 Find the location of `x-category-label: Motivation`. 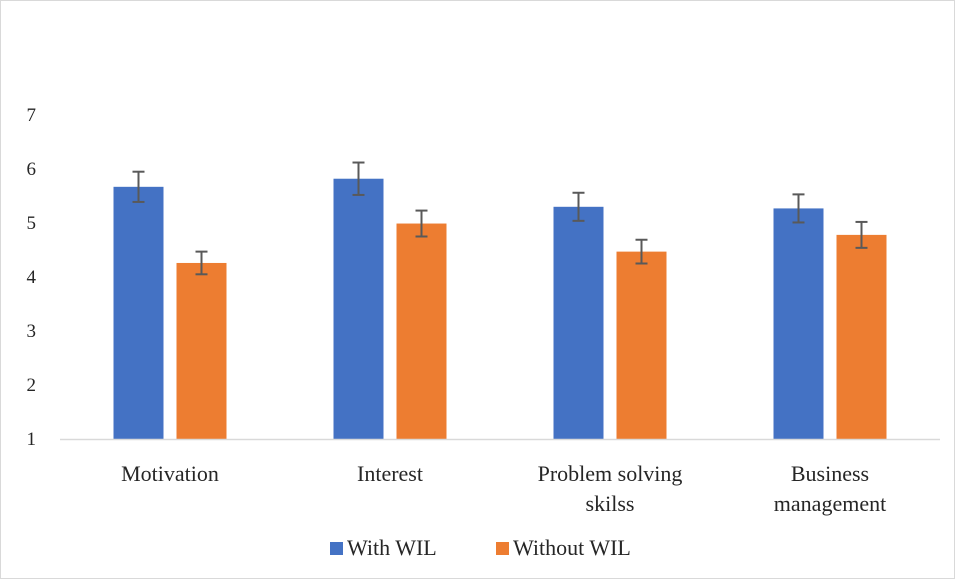

x-category-label: Motivation is located at coordinates (170, 473).